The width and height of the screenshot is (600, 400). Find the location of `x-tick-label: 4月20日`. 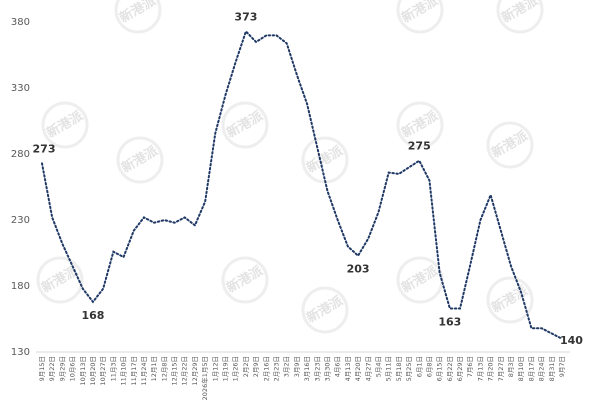

x-tick-label: 4月20日 is located at coordinates (358, 368).